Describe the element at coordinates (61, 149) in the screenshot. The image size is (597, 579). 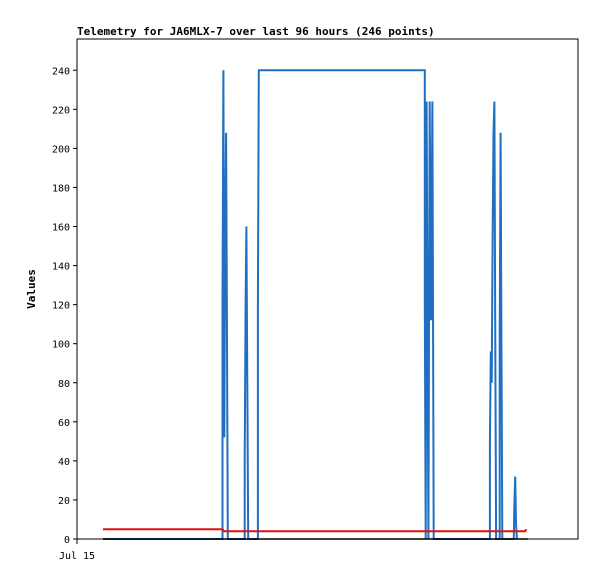
I see `y-tick-label: 200` at that location.